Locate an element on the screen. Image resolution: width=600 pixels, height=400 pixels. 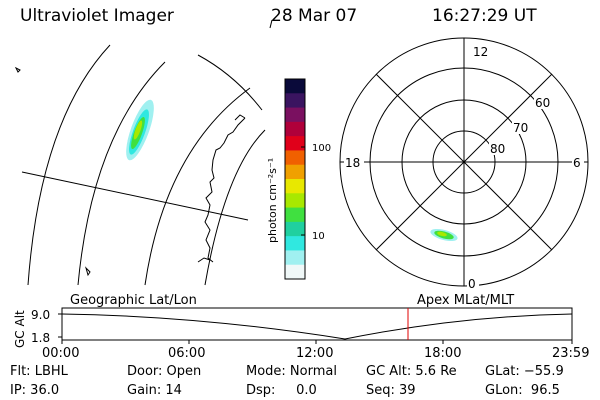
altitude-curve is located at coordinates (317, 326).